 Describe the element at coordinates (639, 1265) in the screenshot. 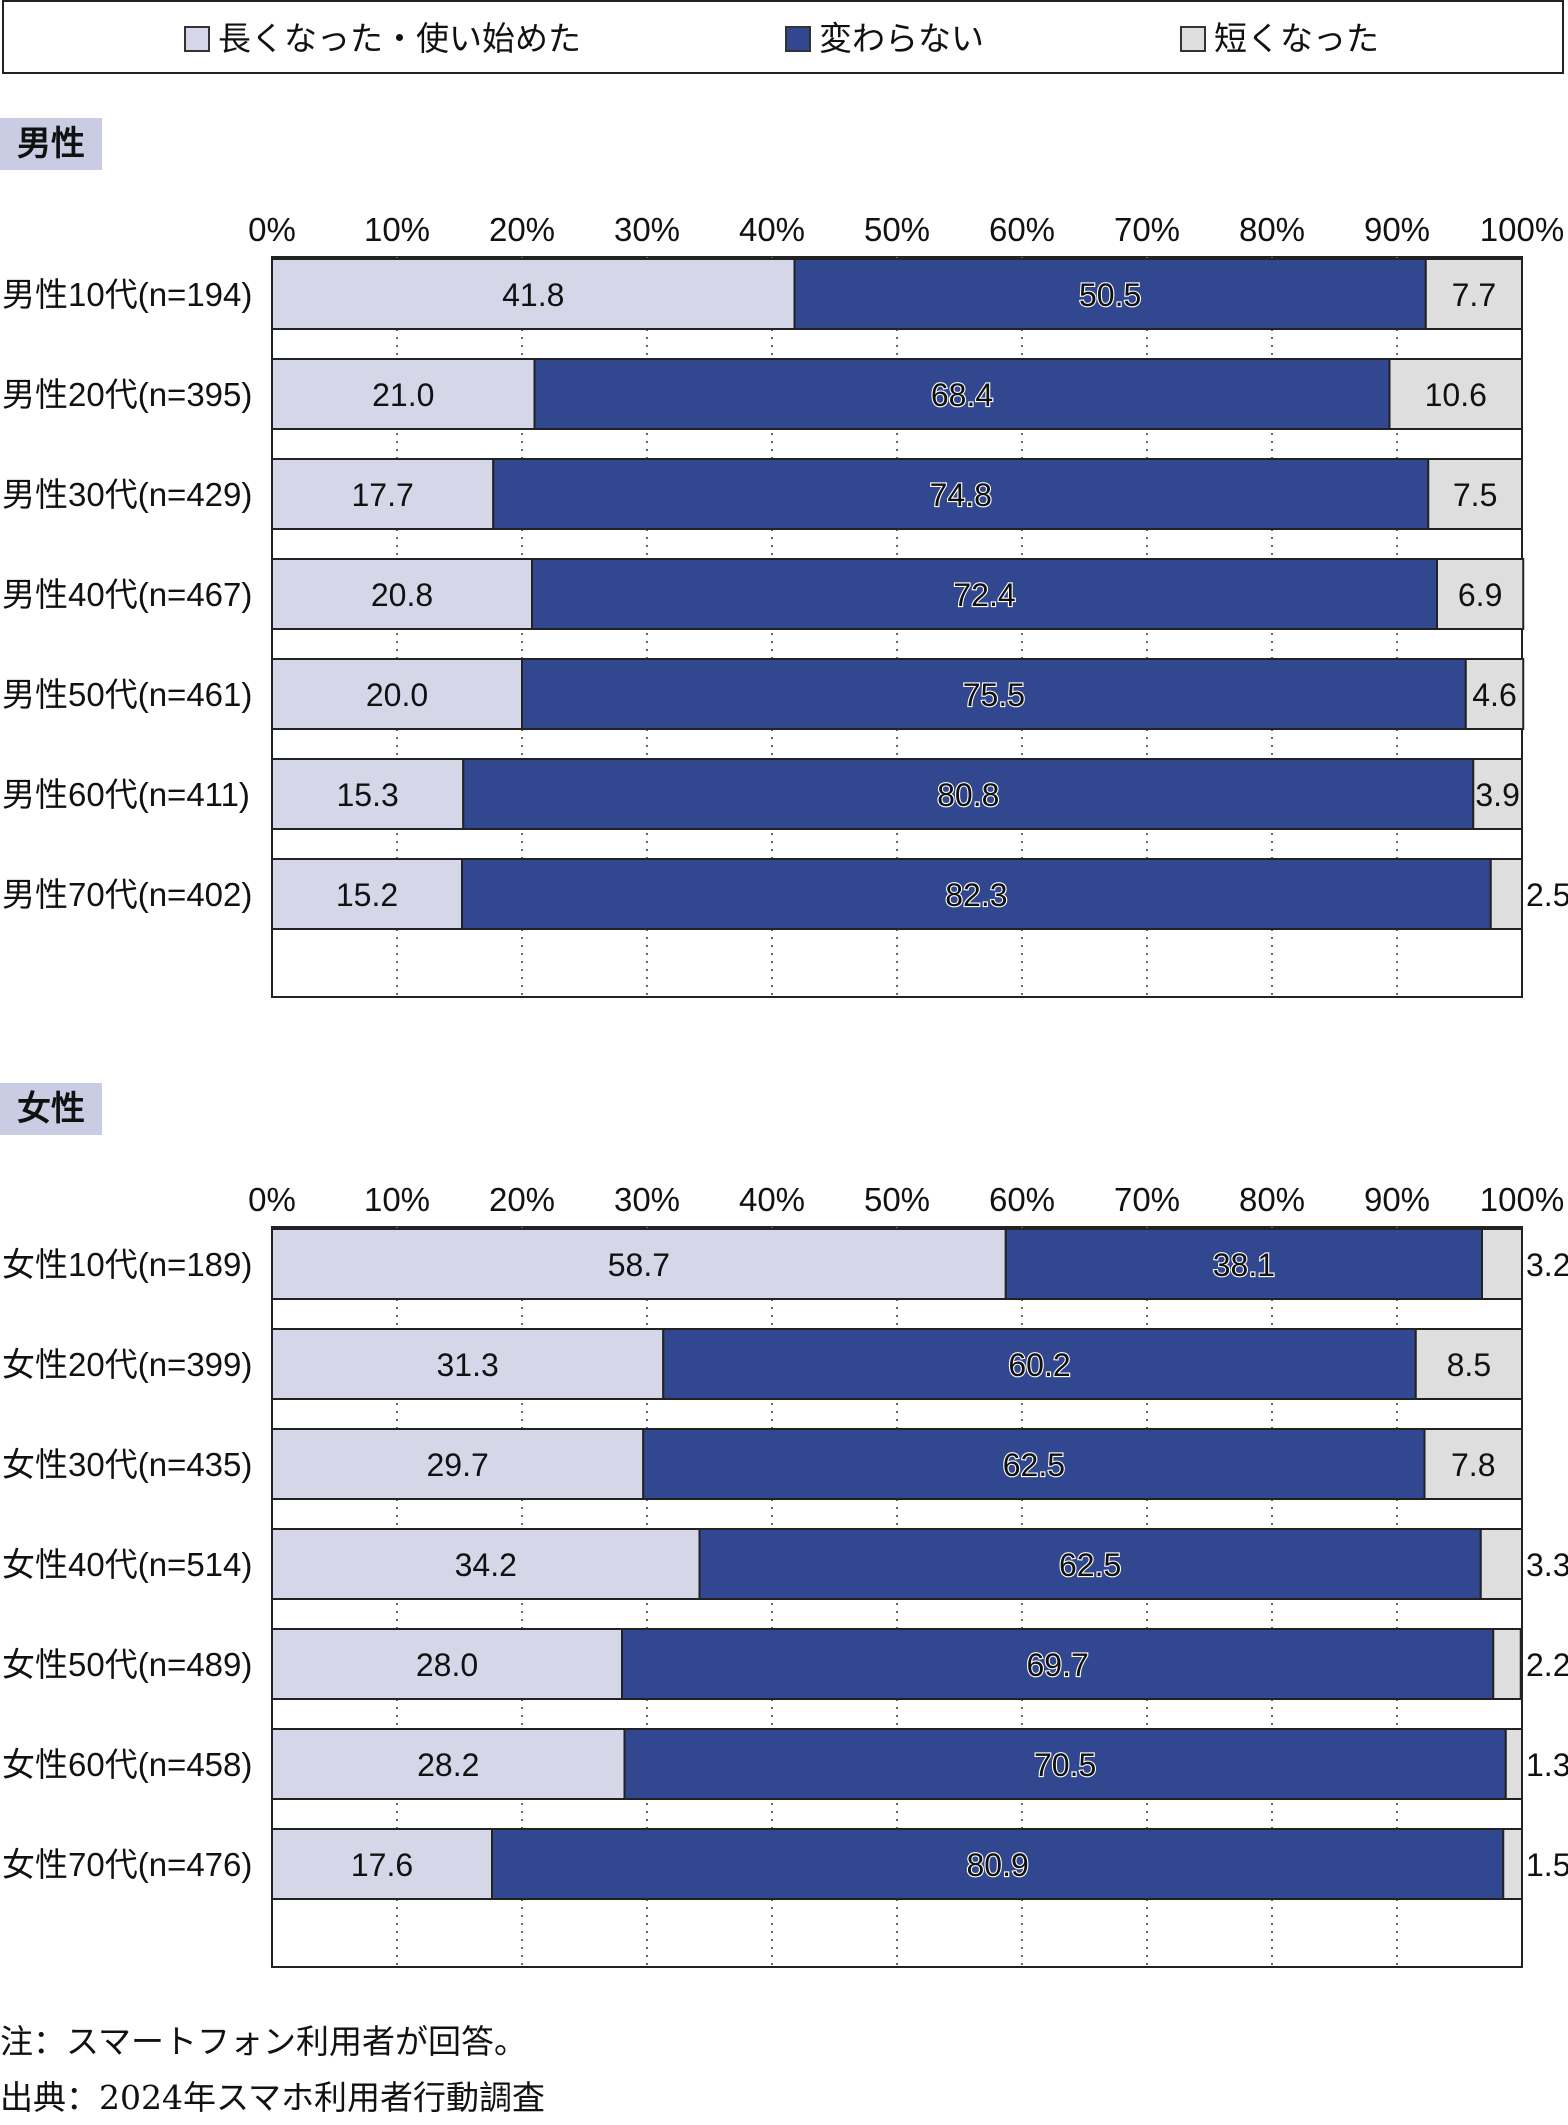

I see `female-value-label: 58.7` at that location.